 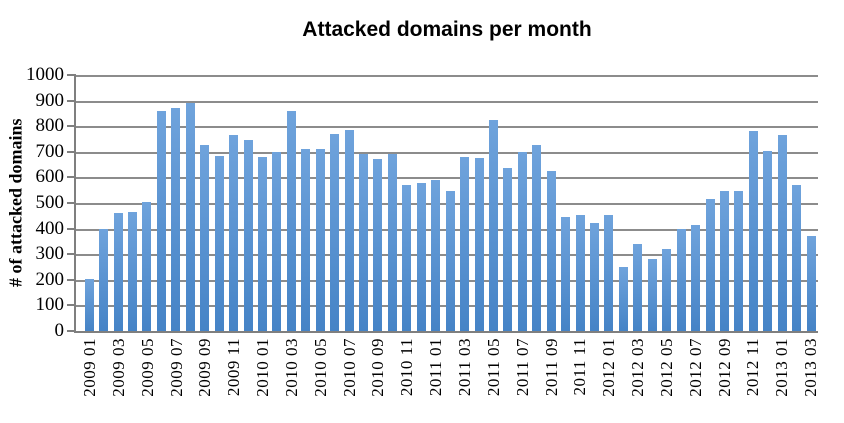 I want to click on x-axis-label: 2009 07, so click(x=176, y=367).